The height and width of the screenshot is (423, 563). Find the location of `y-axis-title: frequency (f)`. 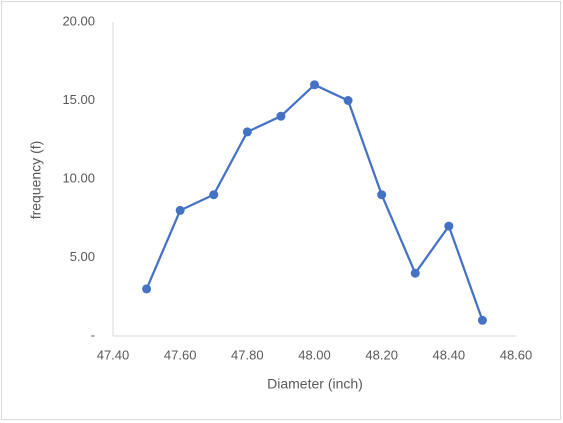

y-axis-title: frequency (f) is located at coordinates (36, 180).